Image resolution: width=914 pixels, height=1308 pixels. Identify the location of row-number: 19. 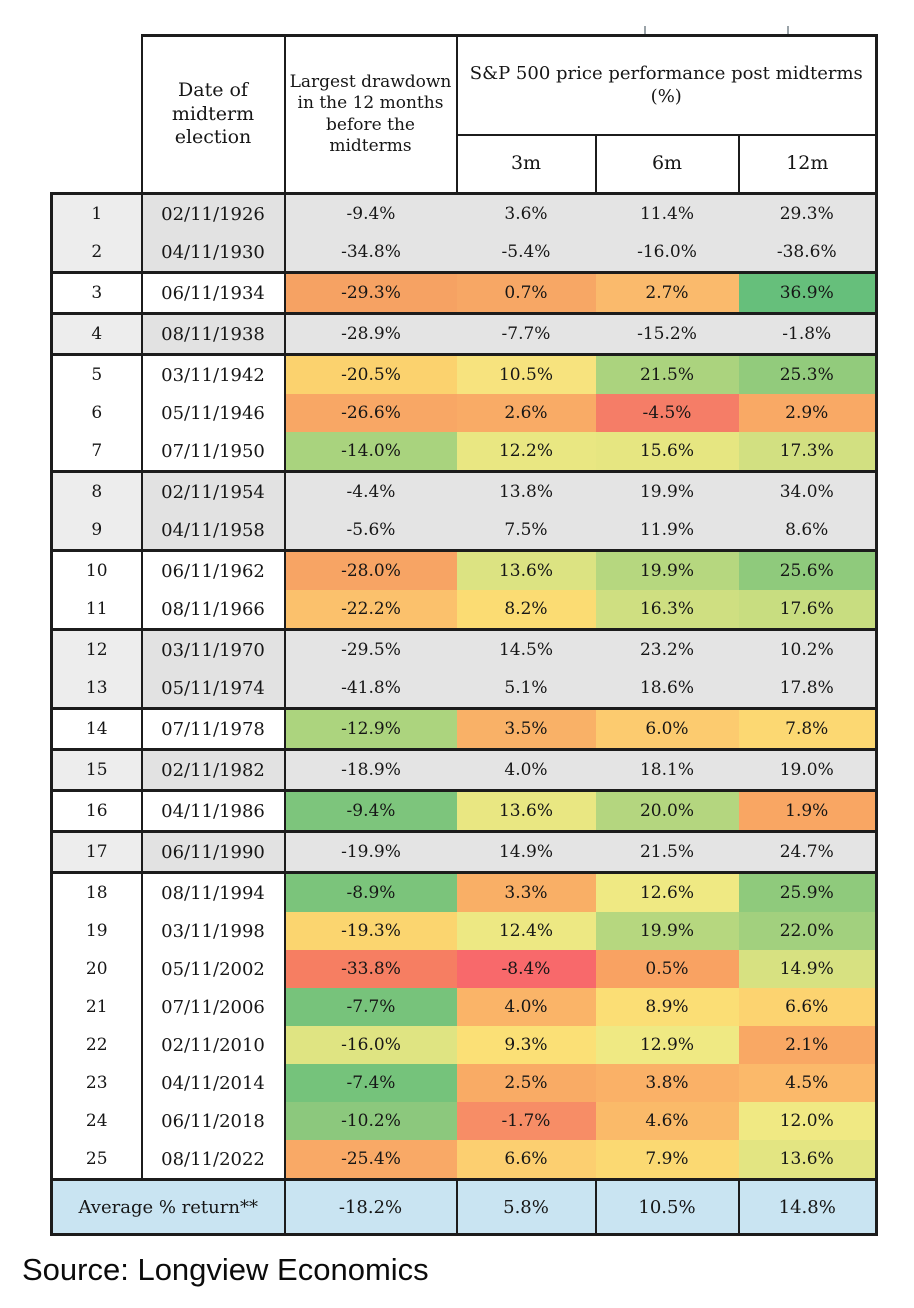
(96, 931).